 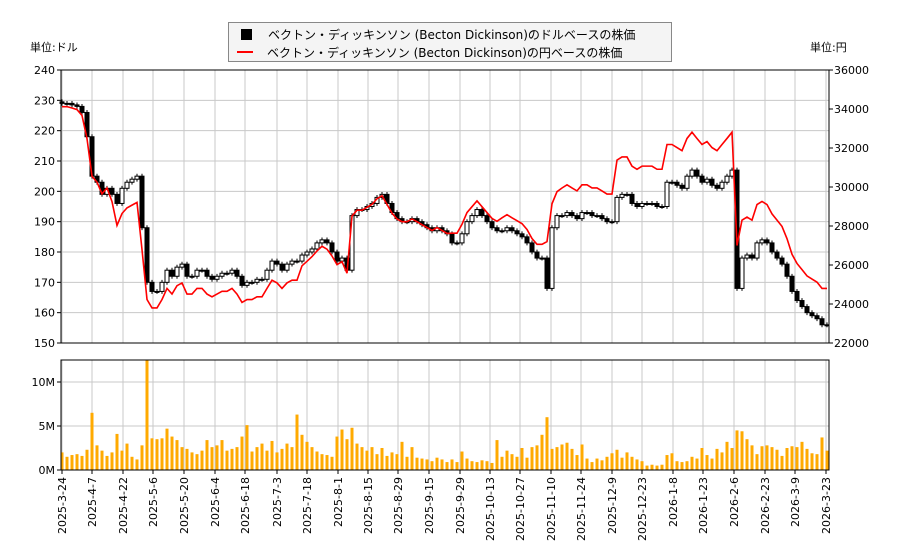 What do you see at coordinates (338, 502) in the screenshot?
I see `x-tick-label: 2025-8-1` at bounding box center [338, 502].